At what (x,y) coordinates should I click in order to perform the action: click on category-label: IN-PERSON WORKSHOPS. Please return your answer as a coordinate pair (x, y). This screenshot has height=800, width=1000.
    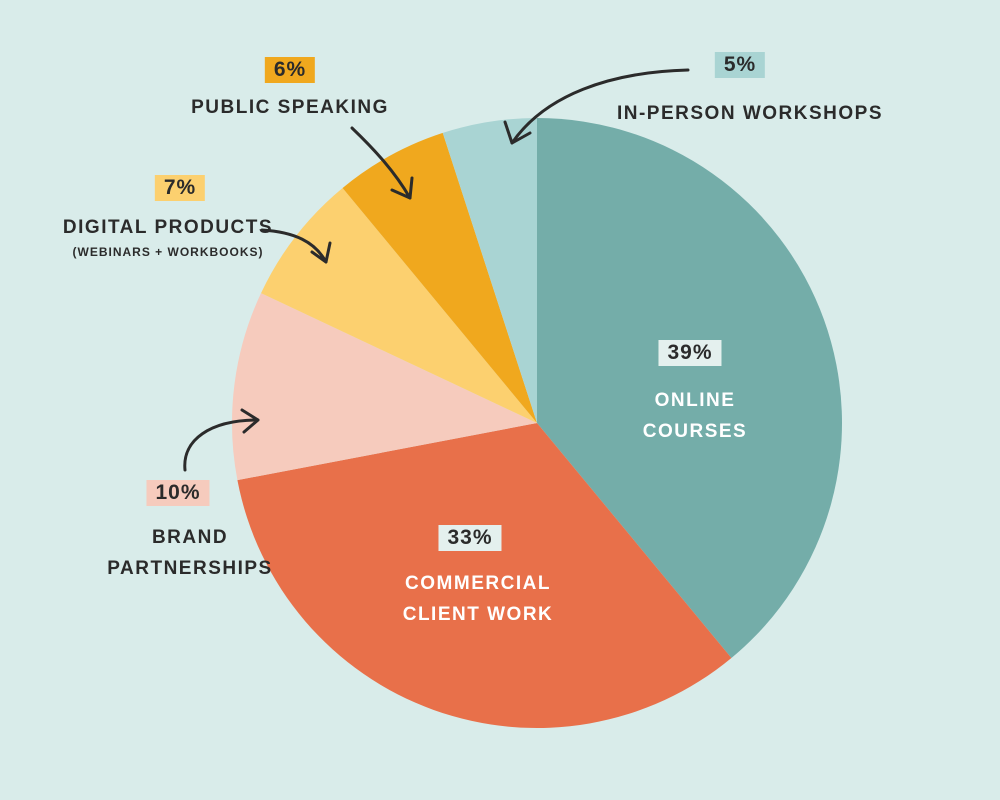
    Looking at the image, I should click on (750, 113).